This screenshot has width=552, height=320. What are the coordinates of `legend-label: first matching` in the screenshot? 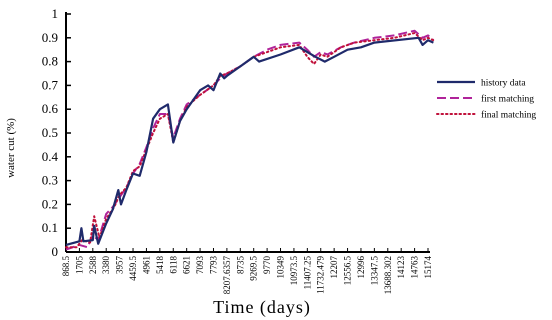 It's located at (507, 99).